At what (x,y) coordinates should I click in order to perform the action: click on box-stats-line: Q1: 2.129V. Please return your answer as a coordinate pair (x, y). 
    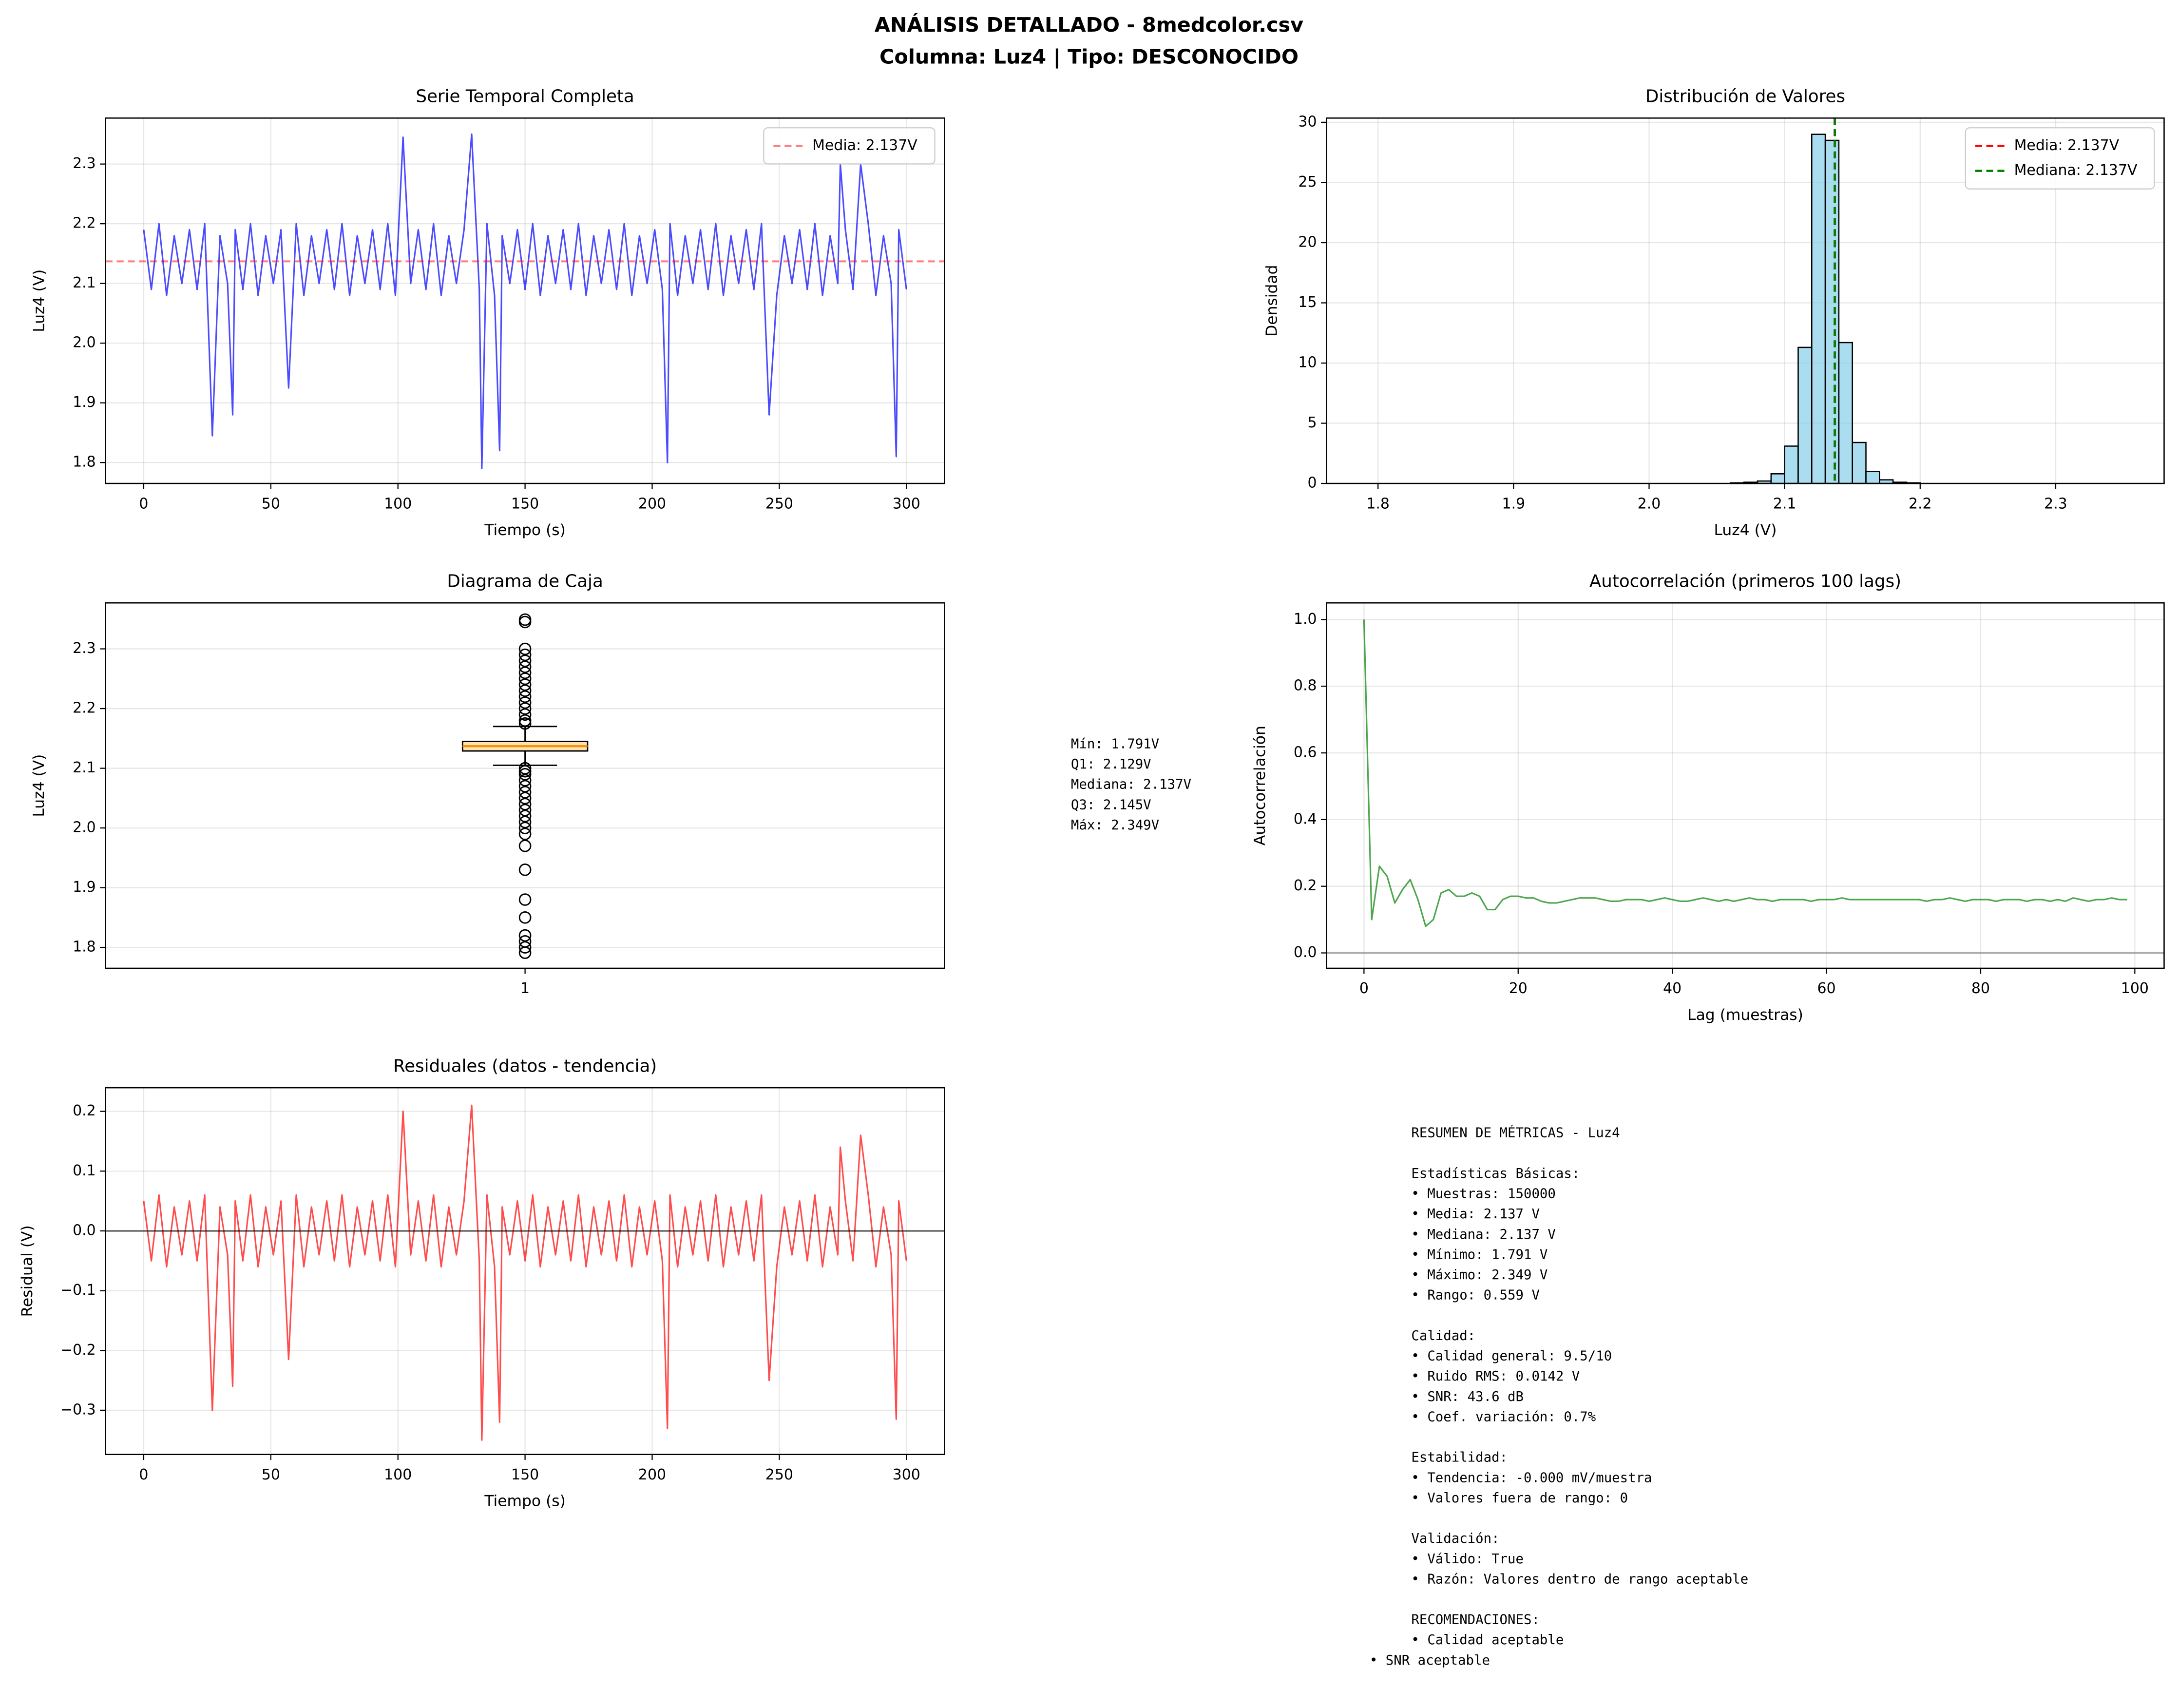
    Looking at the image, I should click on (1111, 765).